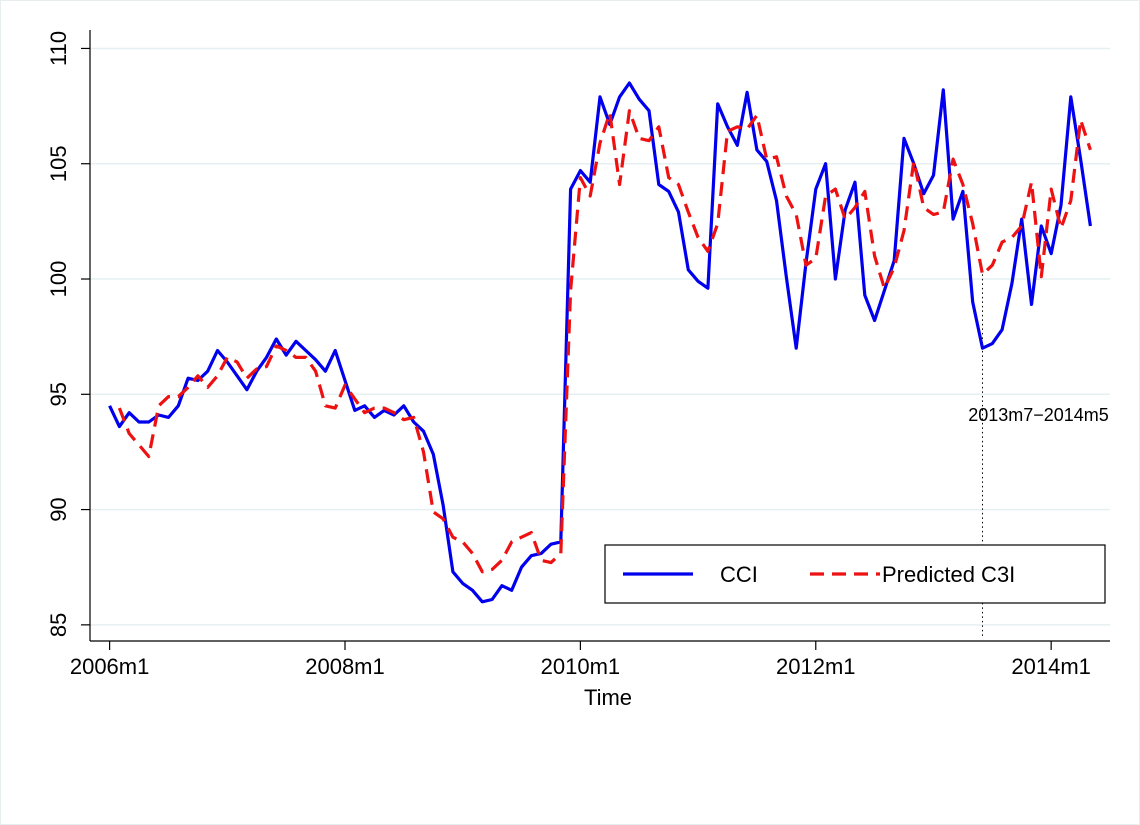 The width and height of the screenshot is (1140, 825). Describe the element at coordinates (948, 574) in the screenshot. I see `legend-label: Predicted C3I` at that location.